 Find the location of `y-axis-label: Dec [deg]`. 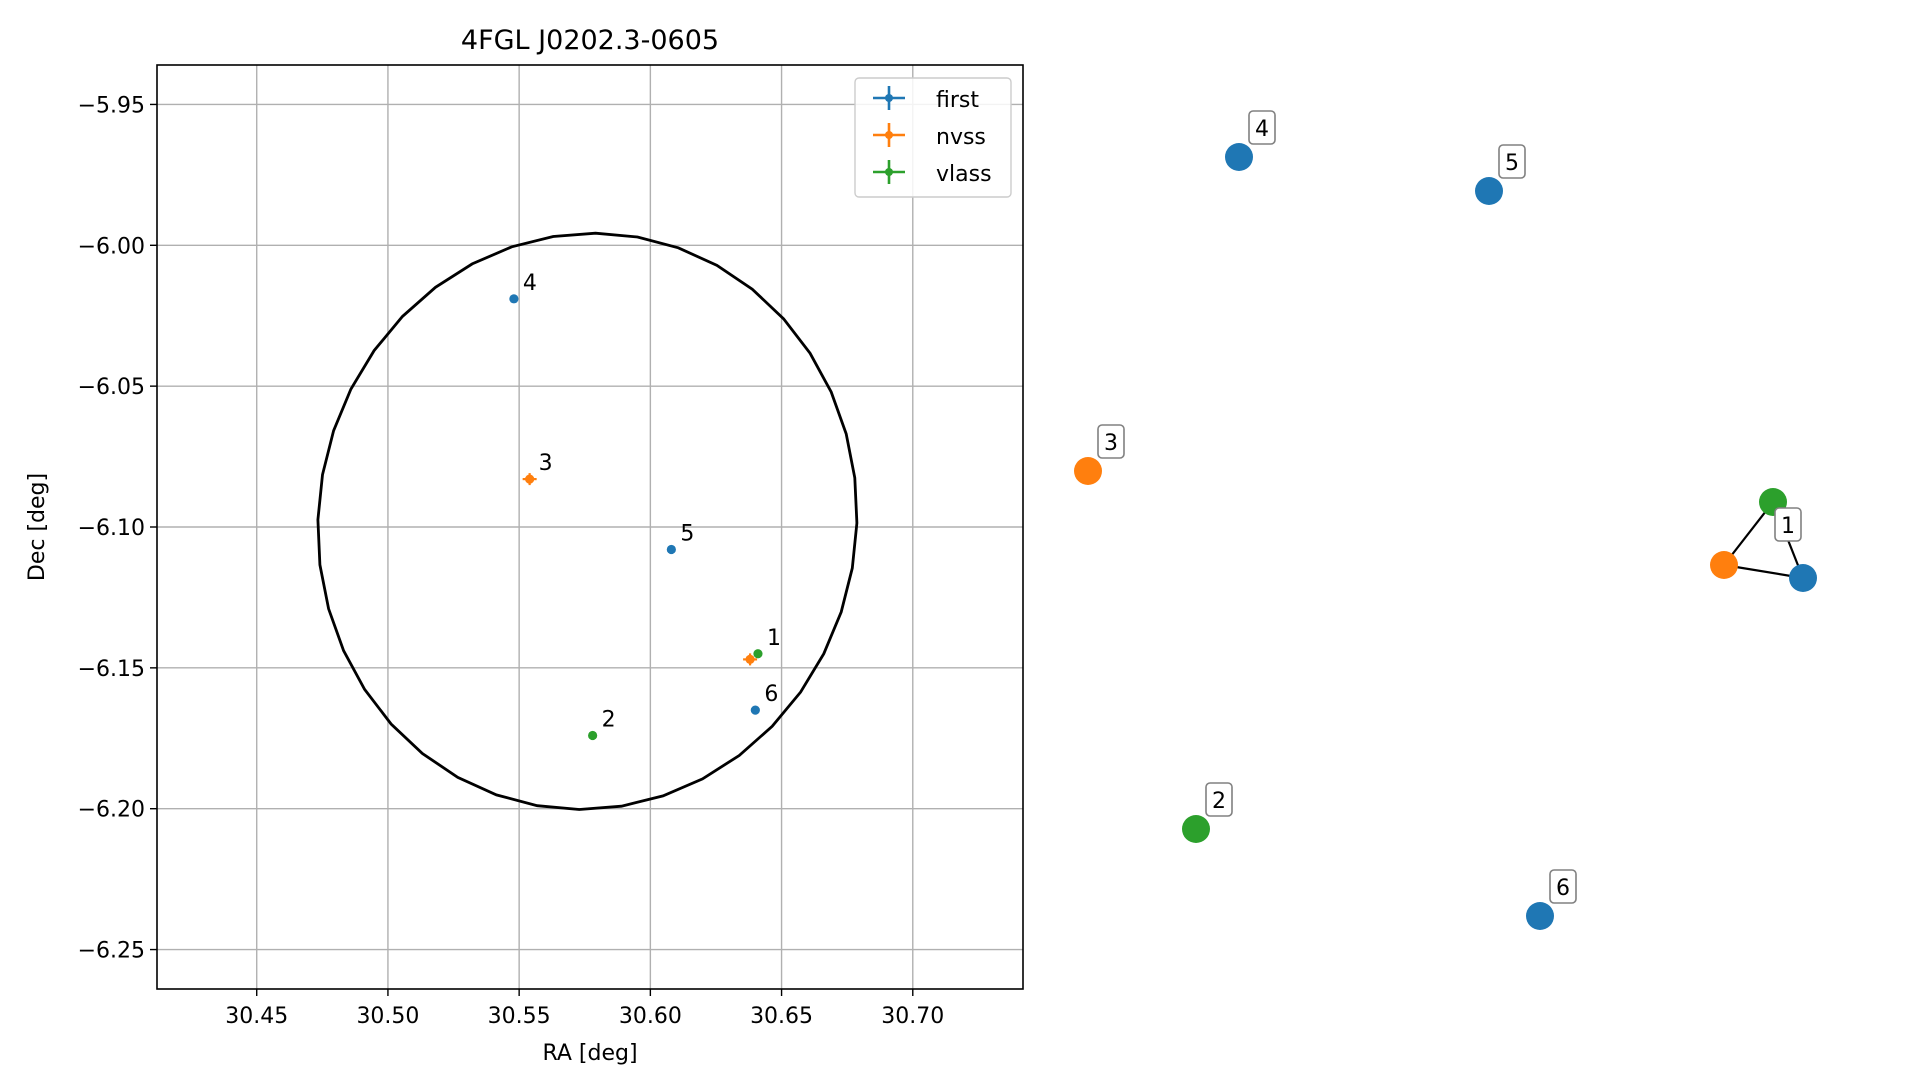

y-axis-label: Dec [deg] is located at coordinates (37, 527).